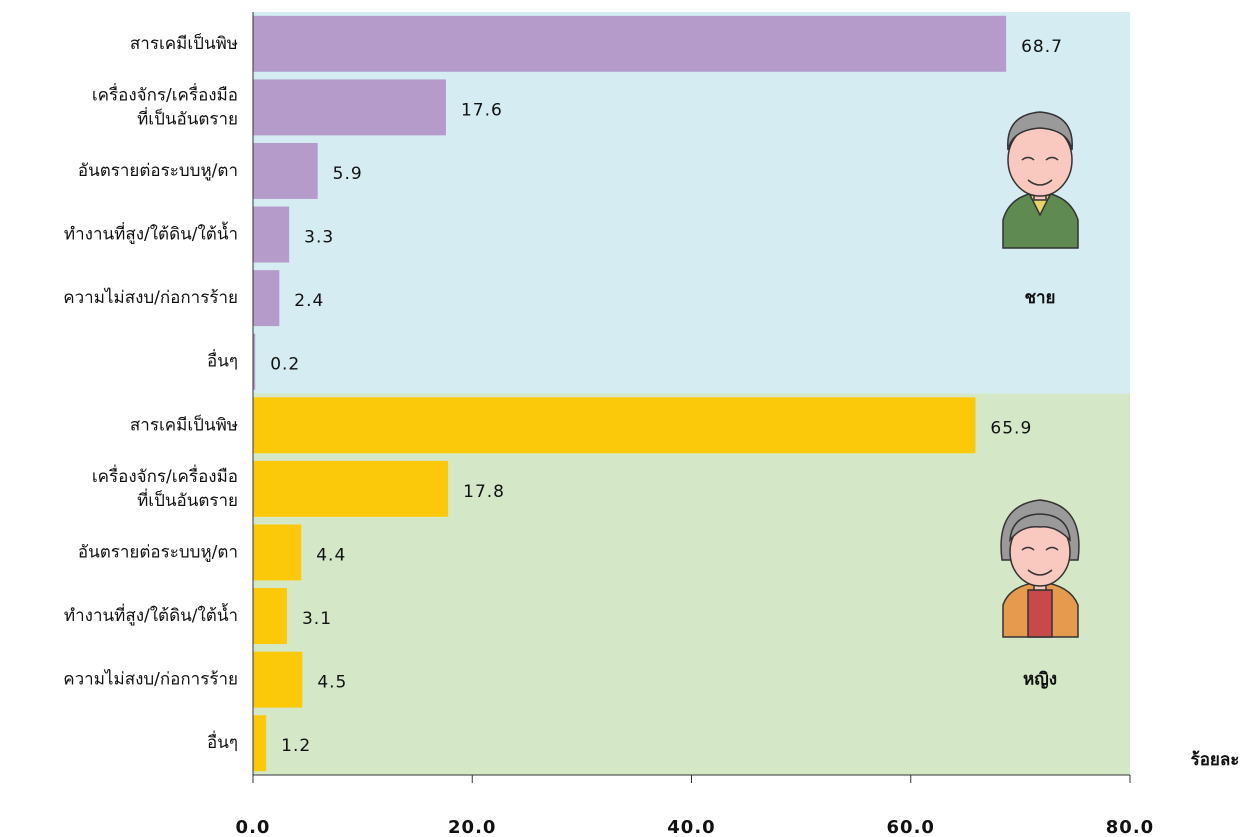  What do you see at coordinates (472, 827) in the screenshot?
I see `x-tick-label: 20.0` at bounding box center [472, 827].